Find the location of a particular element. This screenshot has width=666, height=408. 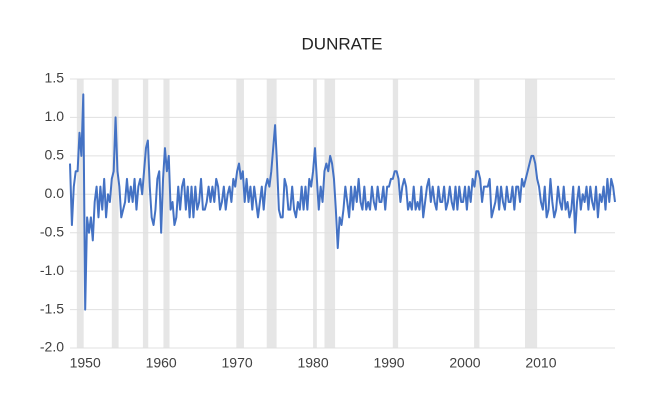

y-tick-label: 1.0 is located at coordinates (55, 116).